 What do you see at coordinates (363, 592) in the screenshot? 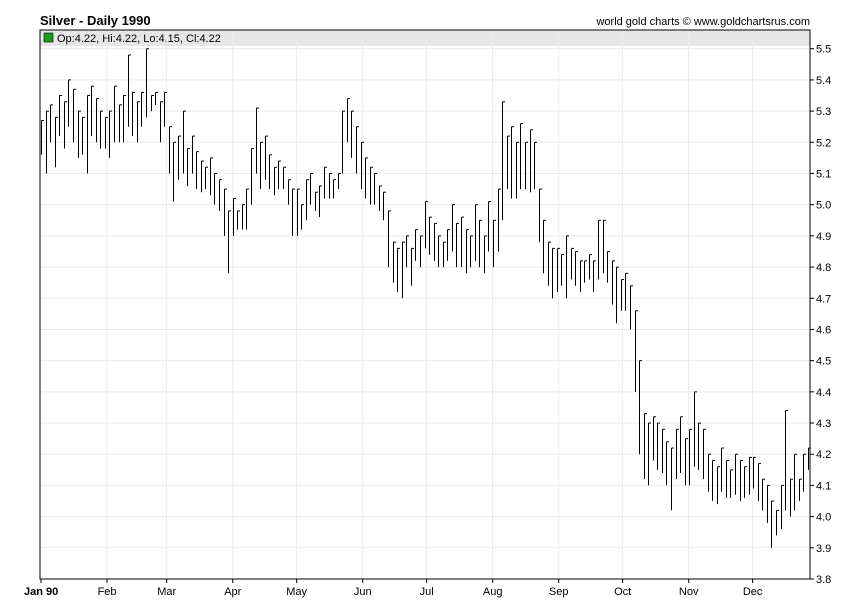
I see `x-tick-label: Jun` at bounding box center [363, 592].